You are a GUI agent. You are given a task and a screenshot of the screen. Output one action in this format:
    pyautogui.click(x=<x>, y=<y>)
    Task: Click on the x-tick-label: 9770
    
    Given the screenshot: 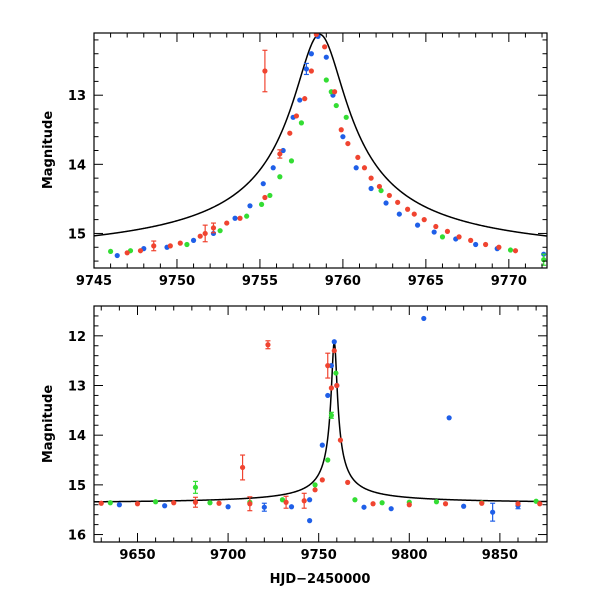 What is the action you would take?
    pyautogui.click(x=509, y=281)
    